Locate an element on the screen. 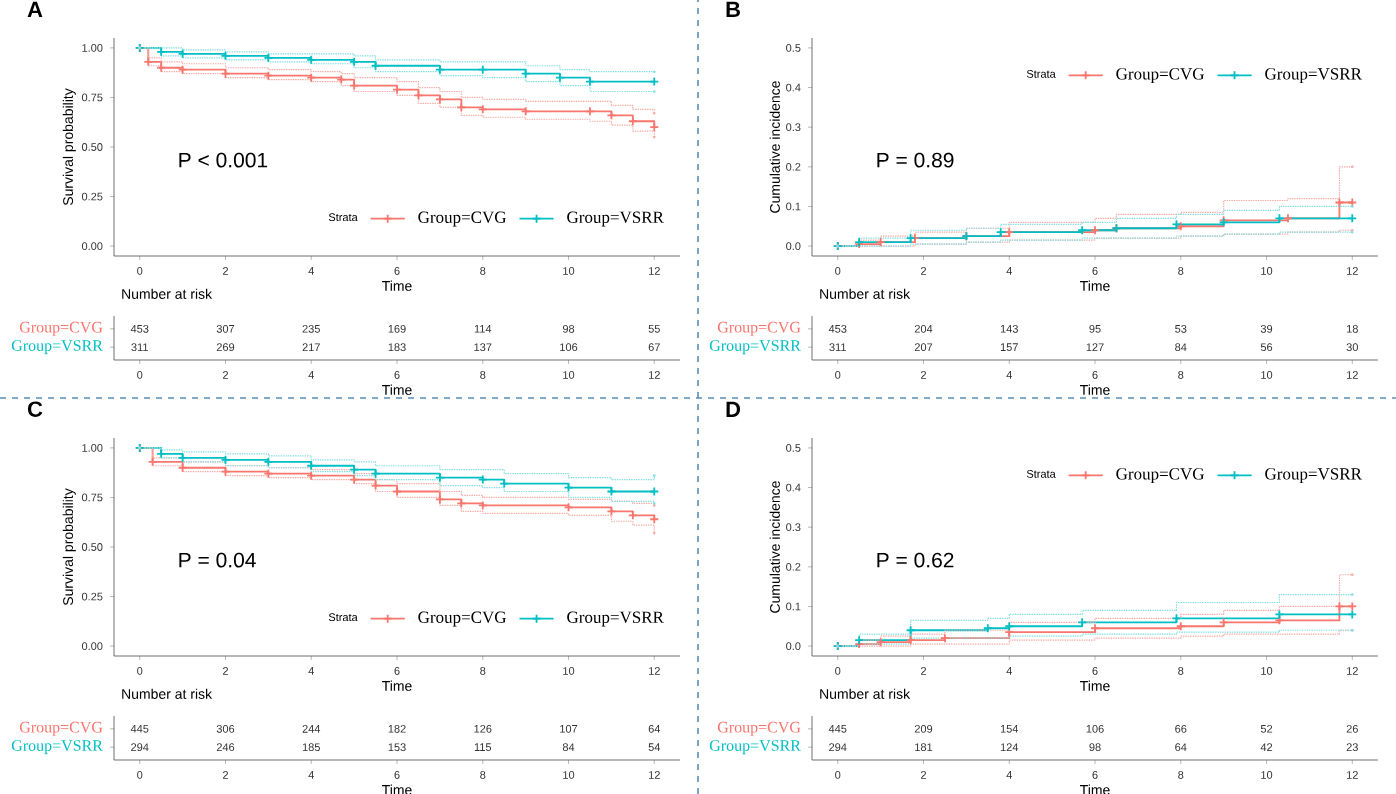 This screenshot has height=794, width=1396. annotation: P < 0.001 is located at coordinates (223, 160).